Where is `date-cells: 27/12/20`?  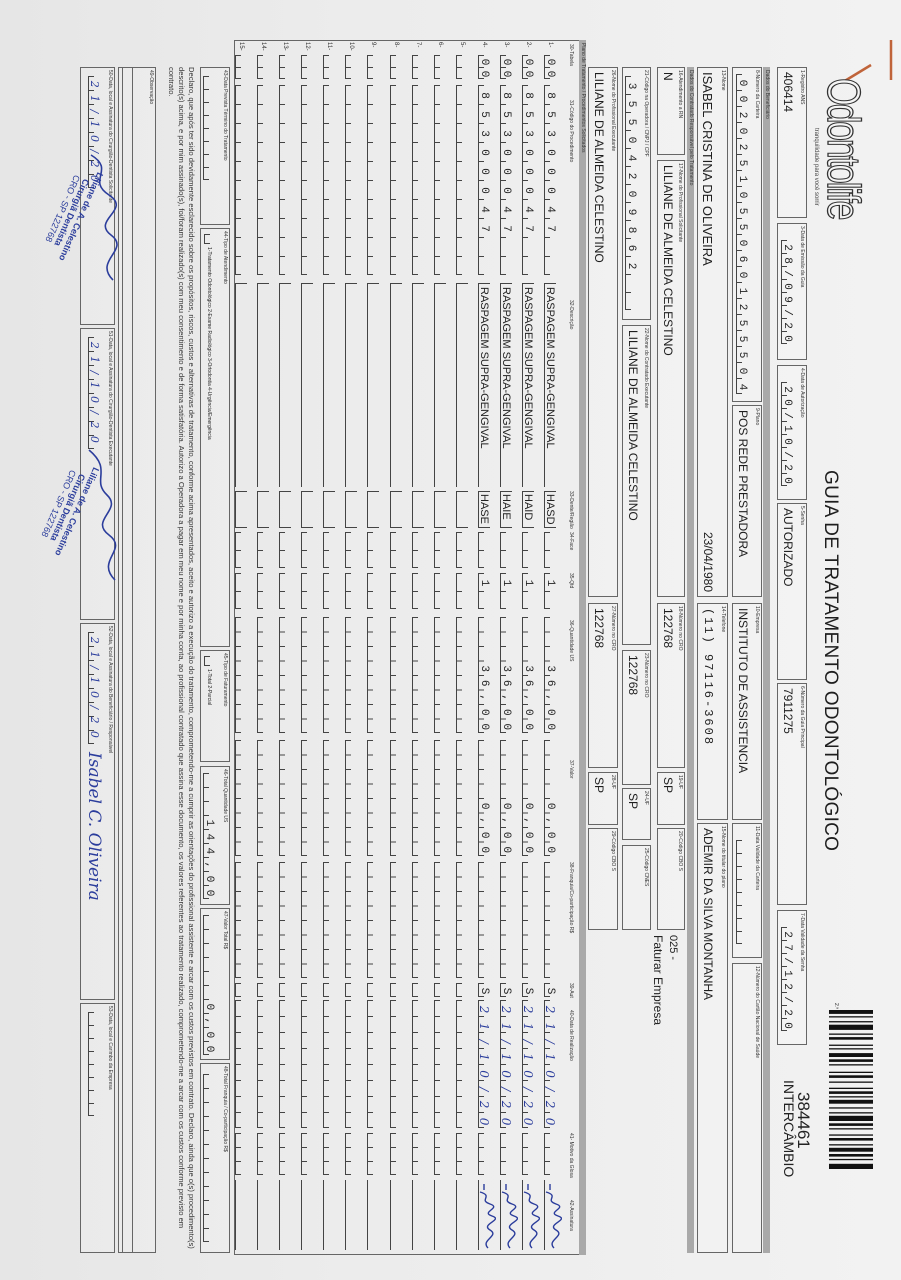
date-cells: 27/12/20 is located at coordinates (787, 981).